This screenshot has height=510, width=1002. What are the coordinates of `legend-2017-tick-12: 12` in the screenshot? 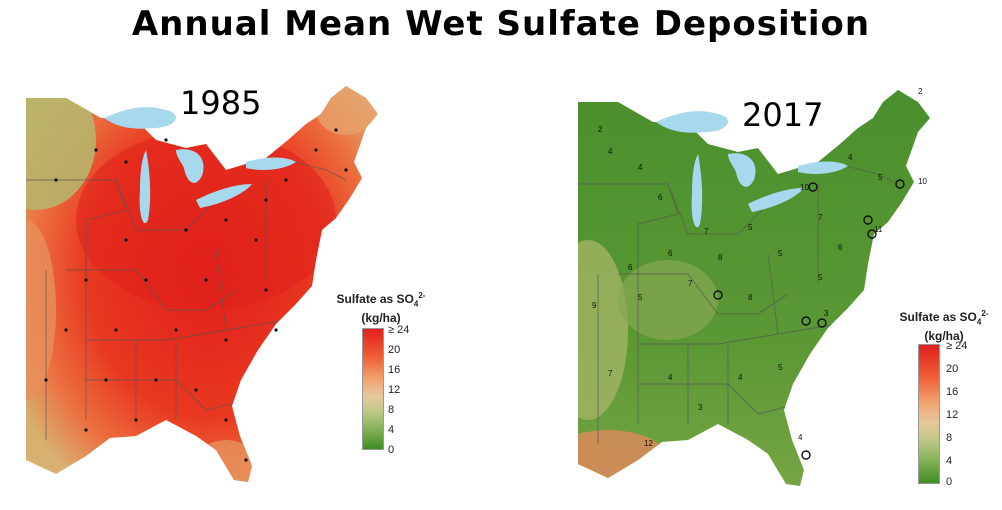 It's located at (952, 415).